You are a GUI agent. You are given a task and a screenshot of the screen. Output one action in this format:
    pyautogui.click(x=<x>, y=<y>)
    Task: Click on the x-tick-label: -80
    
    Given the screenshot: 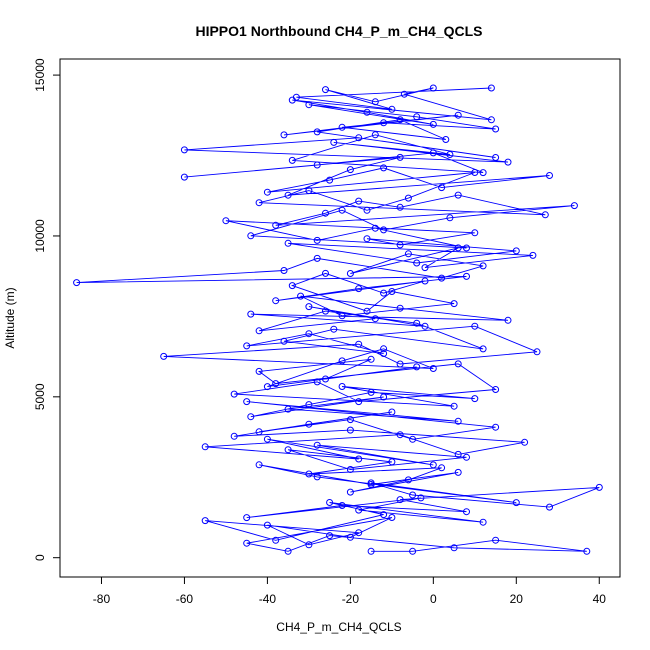 What is the action you would take?
    pyautogui.click(x=102, y=599)
    